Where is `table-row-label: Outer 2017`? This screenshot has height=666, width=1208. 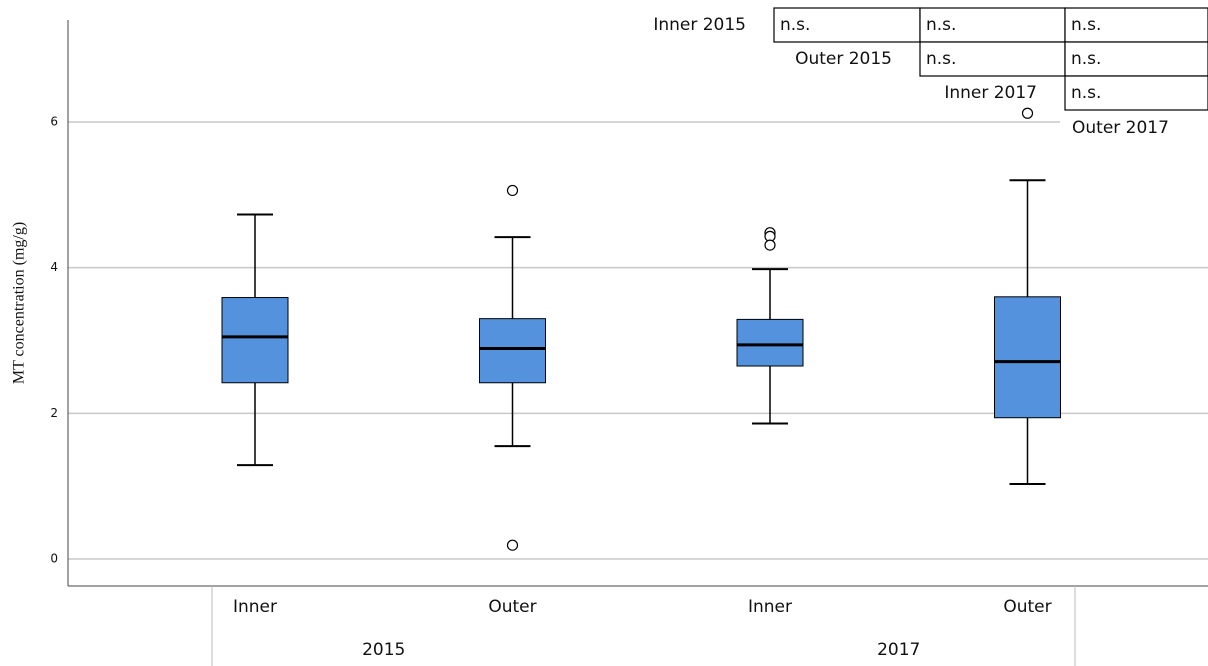 table-row-label: Outer 2017 is located at coordinates (1120, 128).